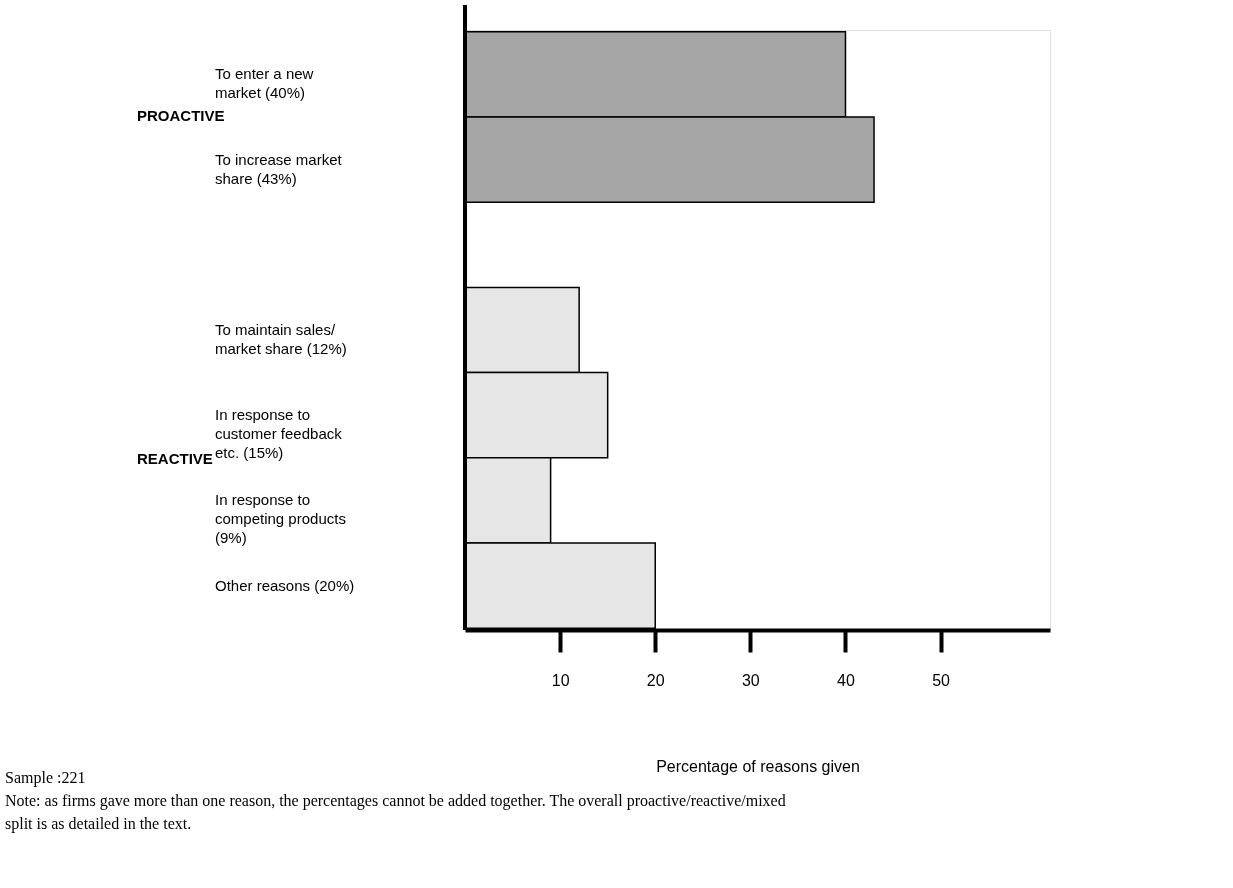 This screenshot has height=888, width=1233. What do you see at coordinates (279, 434) in the screenshot?
I see `y-tick-label: In response to customer feedback etc. (15%)` at bounding box center [279, 434].